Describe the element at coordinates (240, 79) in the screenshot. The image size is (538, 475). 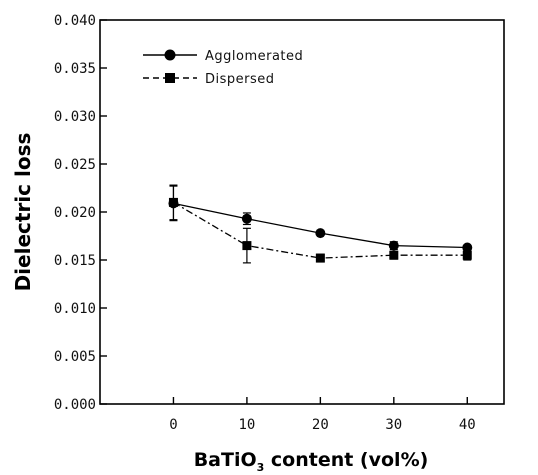
I see `legend-label-dispersed: Dispersed` at that location.